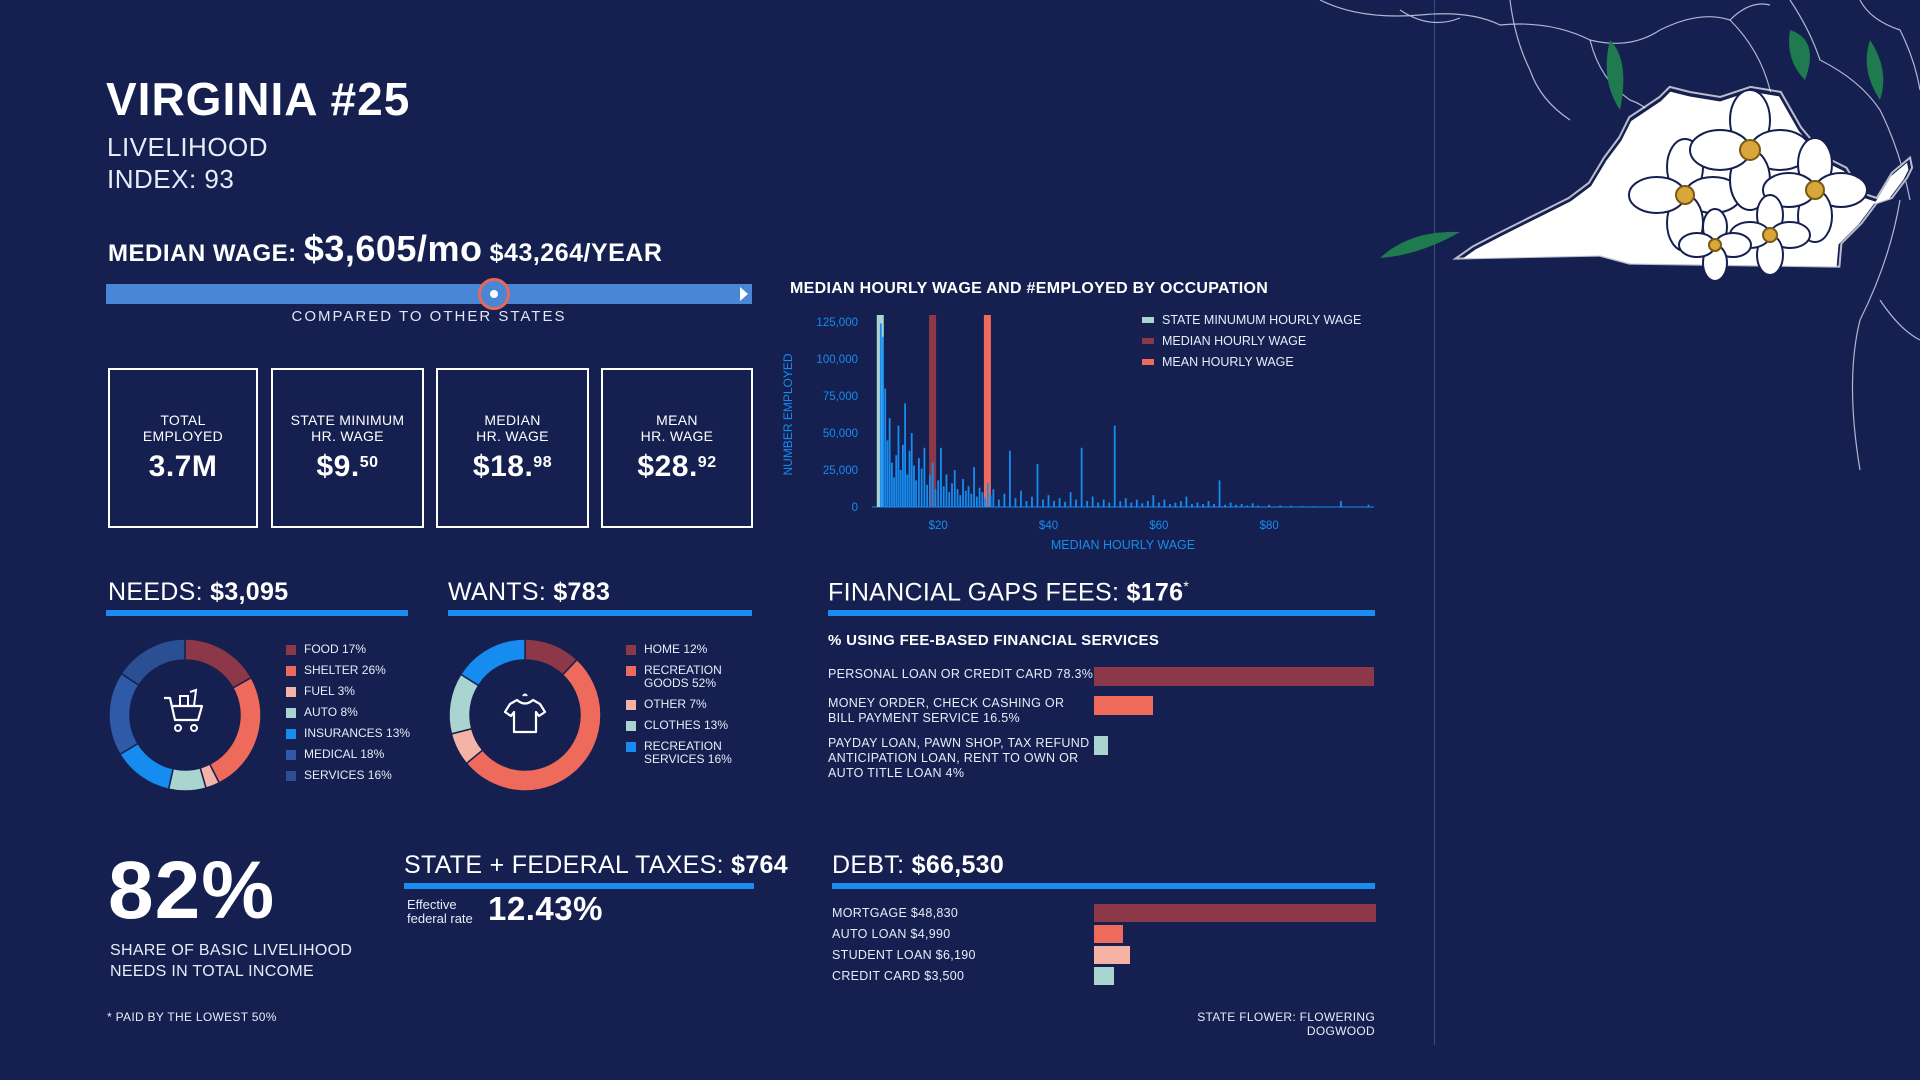 Image resolution: width=1920 pixels, height=1080 pixels. Describe the element at coordinates (759, 865) in the screenshot. I see `taxes-value: $764` at that location.